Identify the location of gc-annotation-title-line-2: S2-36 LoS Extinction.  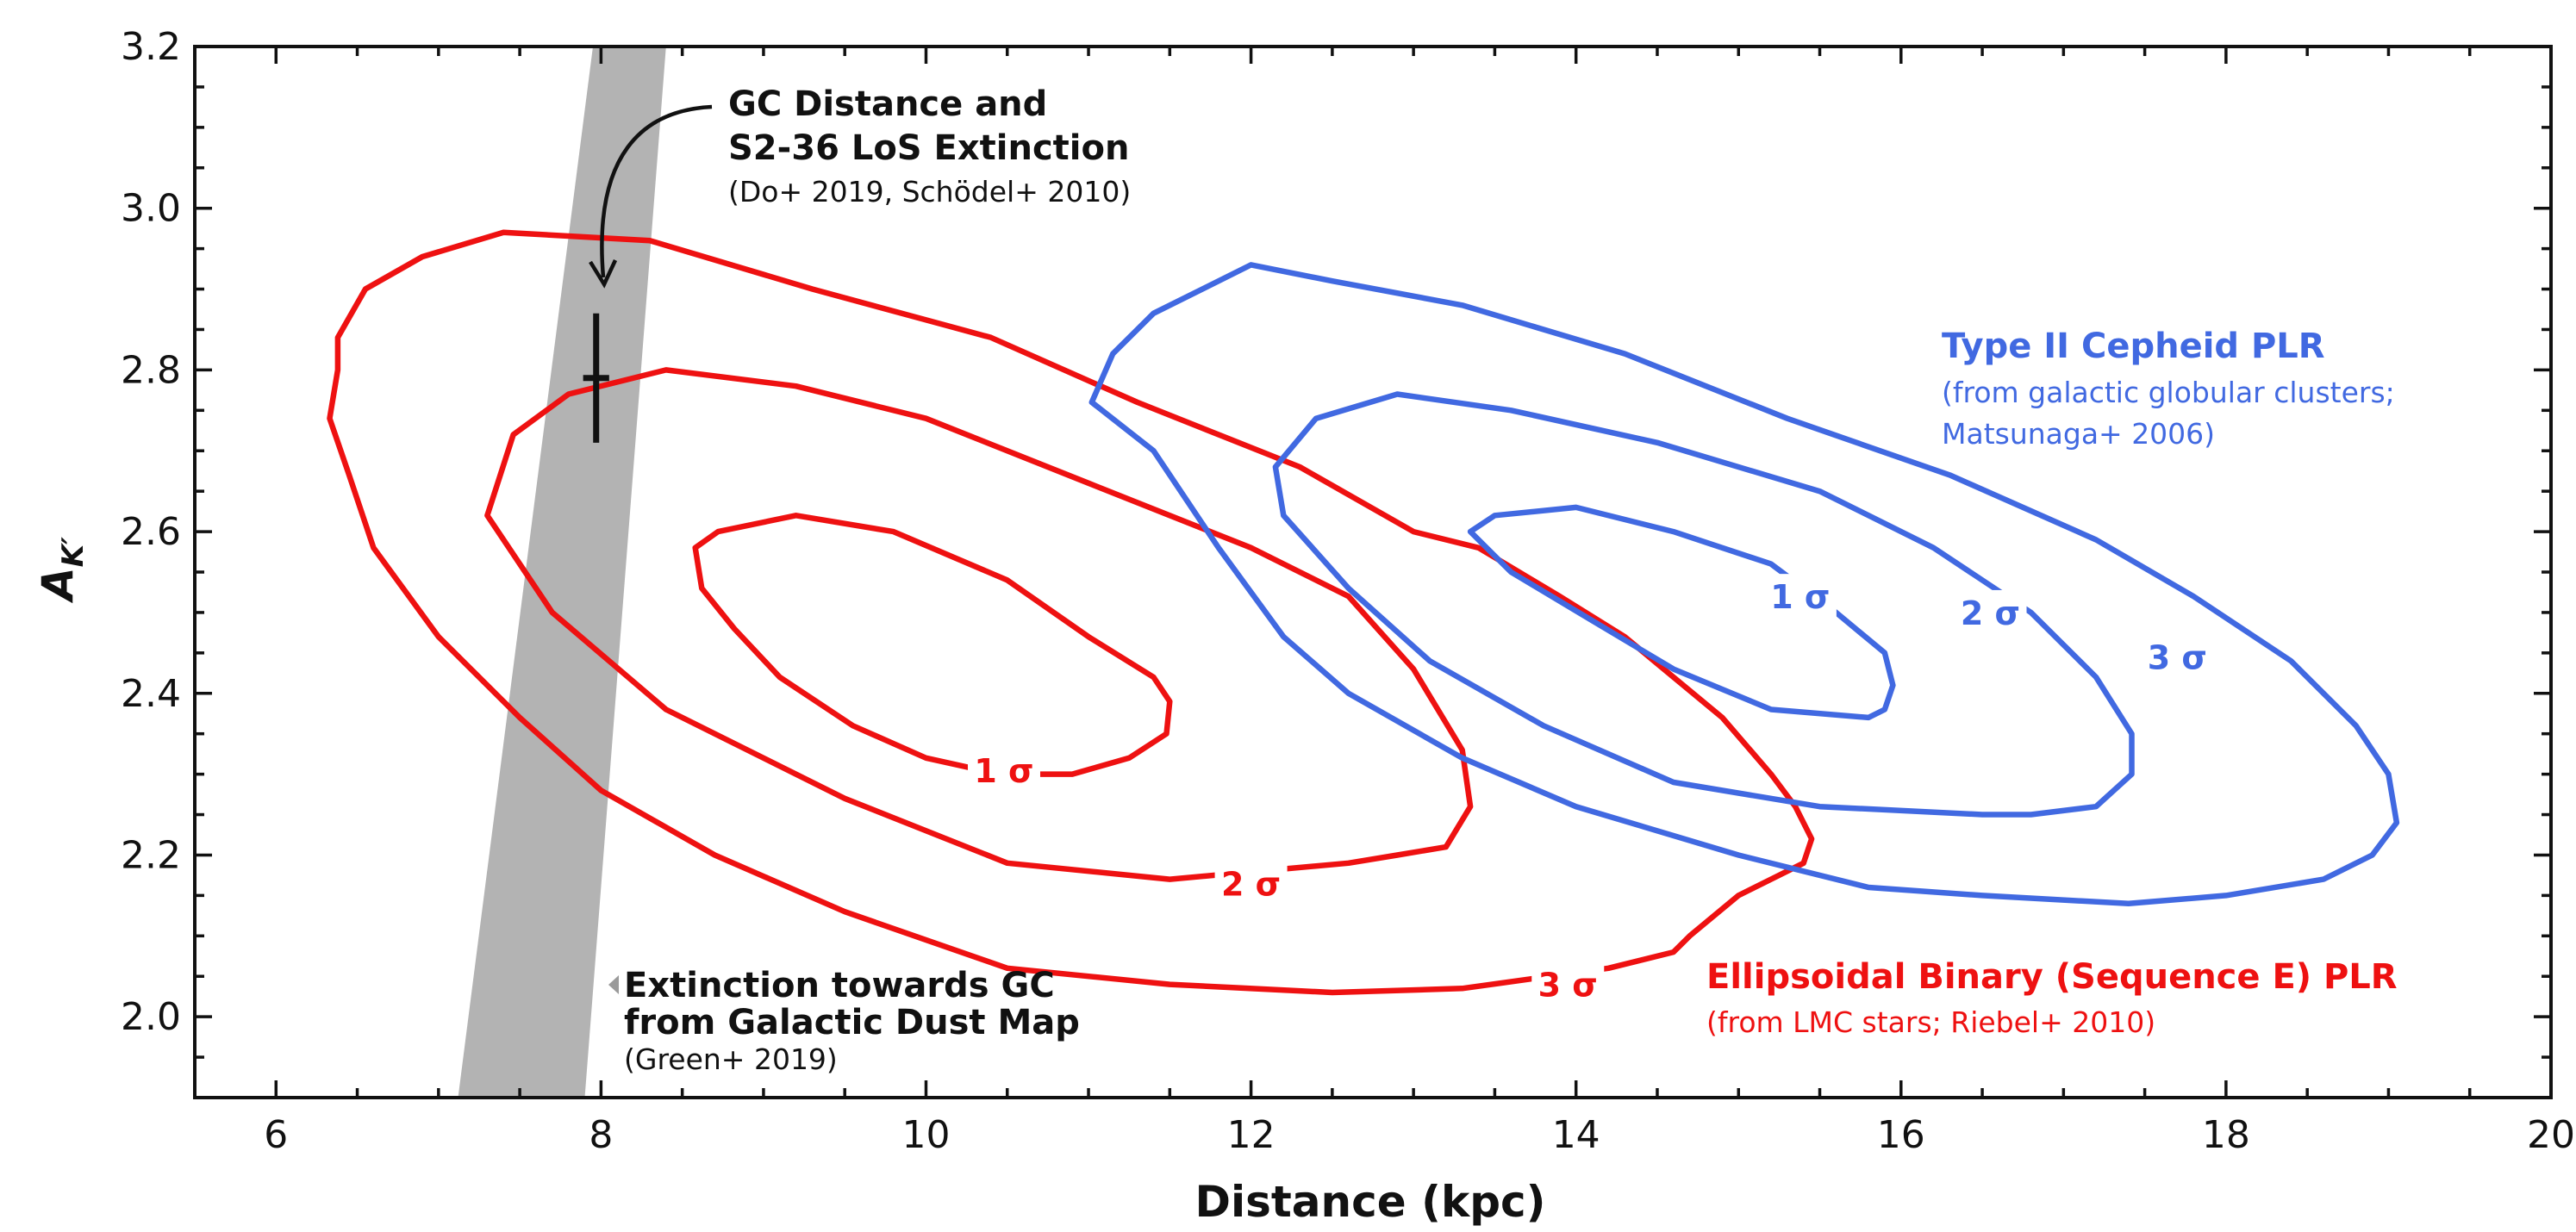
(928, 148).